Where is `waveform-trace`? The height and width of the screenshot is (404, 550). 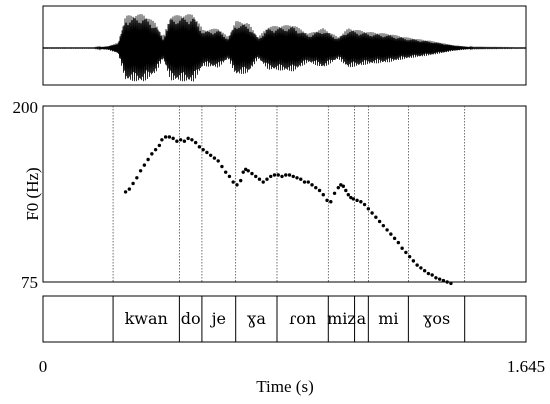
waveform-trace is located at coordinates (284, 48).